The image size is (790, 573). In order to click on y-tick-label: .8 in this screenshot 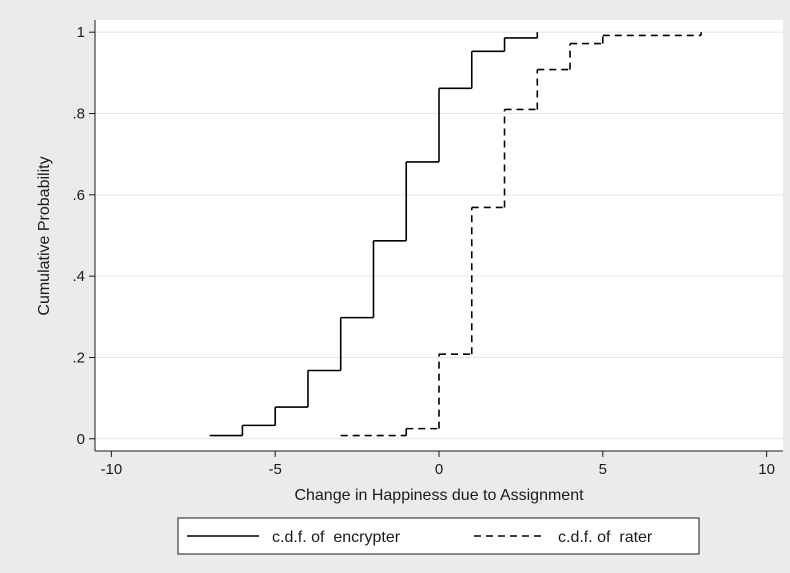, I will do `click(78, 114)`.